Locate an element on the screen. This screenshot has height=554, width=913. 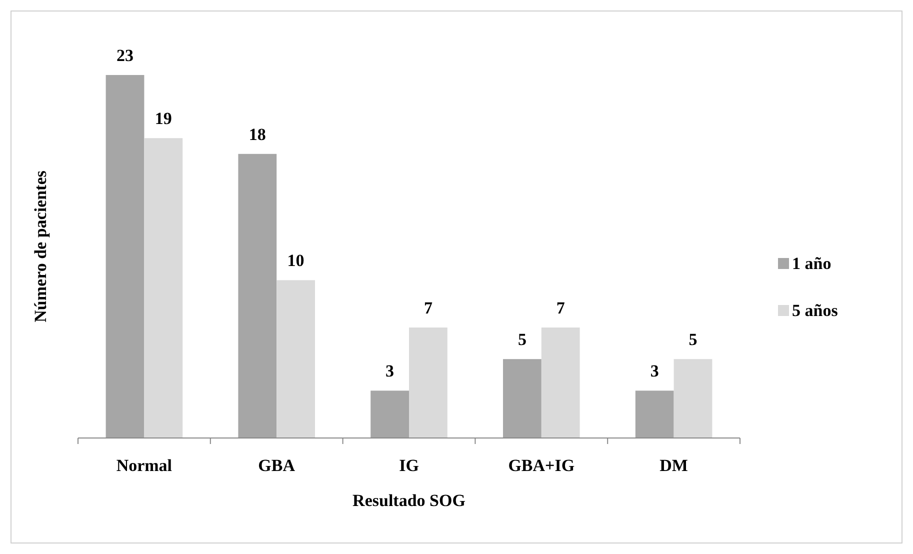
x-tick-label: DM is located at coordinates (674, 465).